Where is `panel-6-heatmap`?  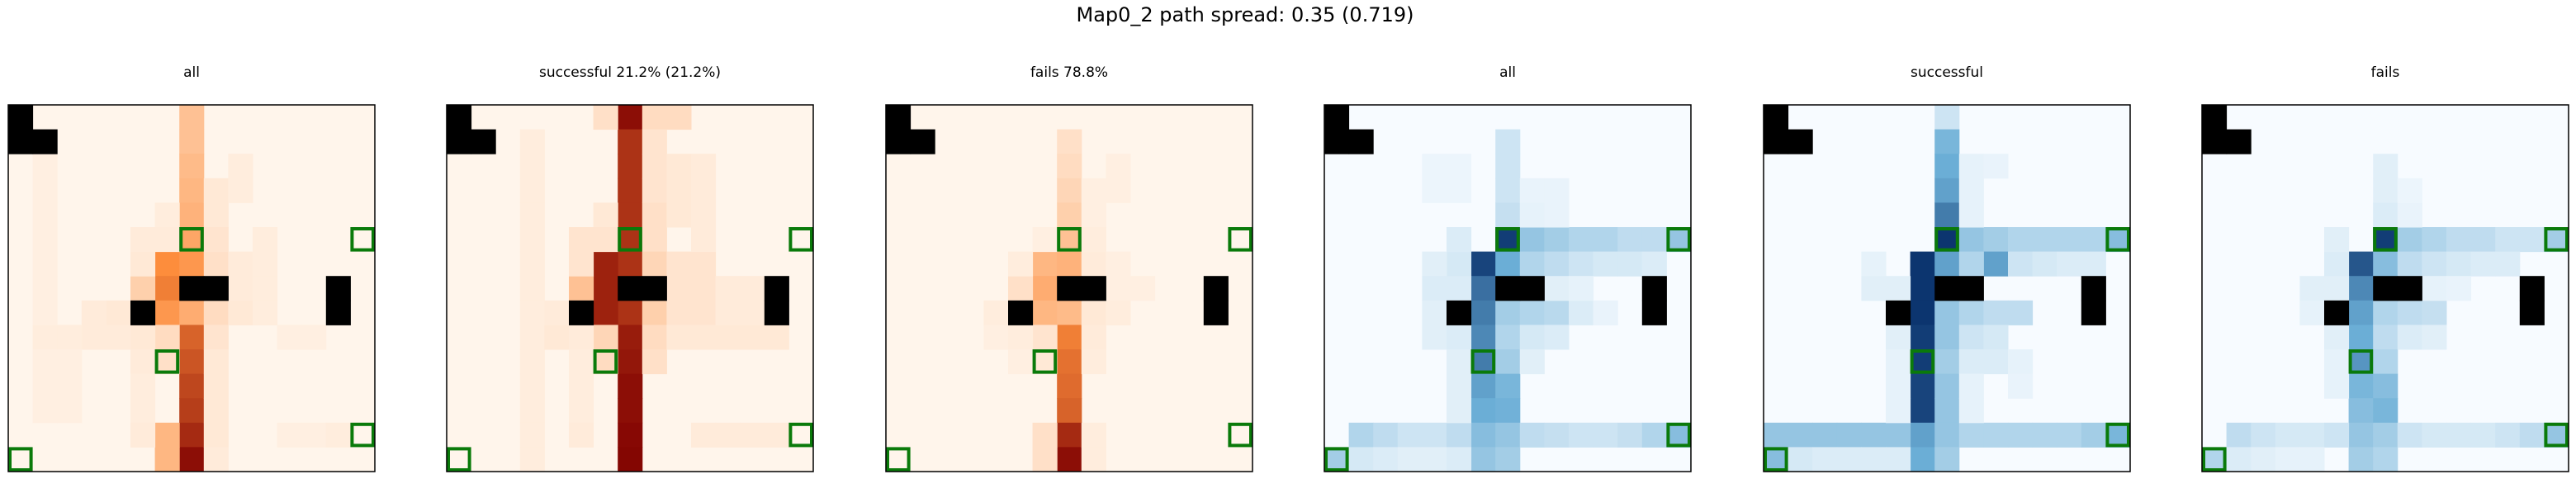
panel-6-heatmap is located at coordinates (2385, 288).